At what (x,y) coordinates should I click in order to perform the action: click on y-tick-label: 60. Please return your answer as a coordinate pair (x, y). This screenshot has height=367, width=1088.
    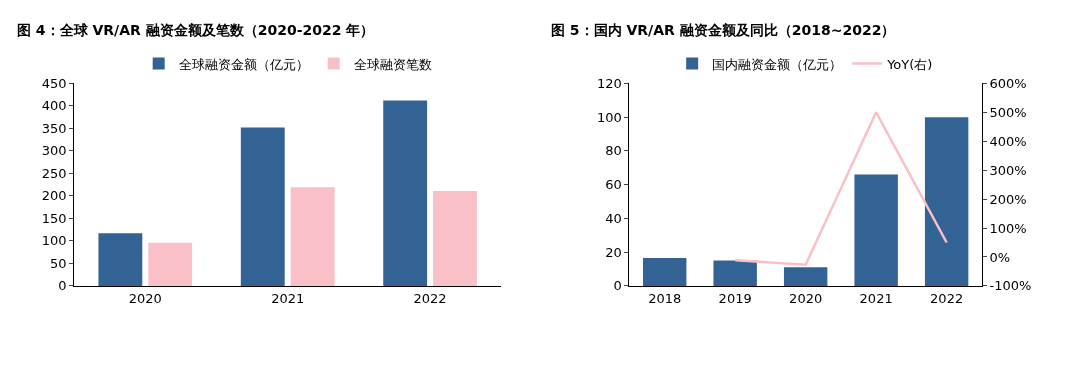
    Looking at the image, I should click on (613, 185).